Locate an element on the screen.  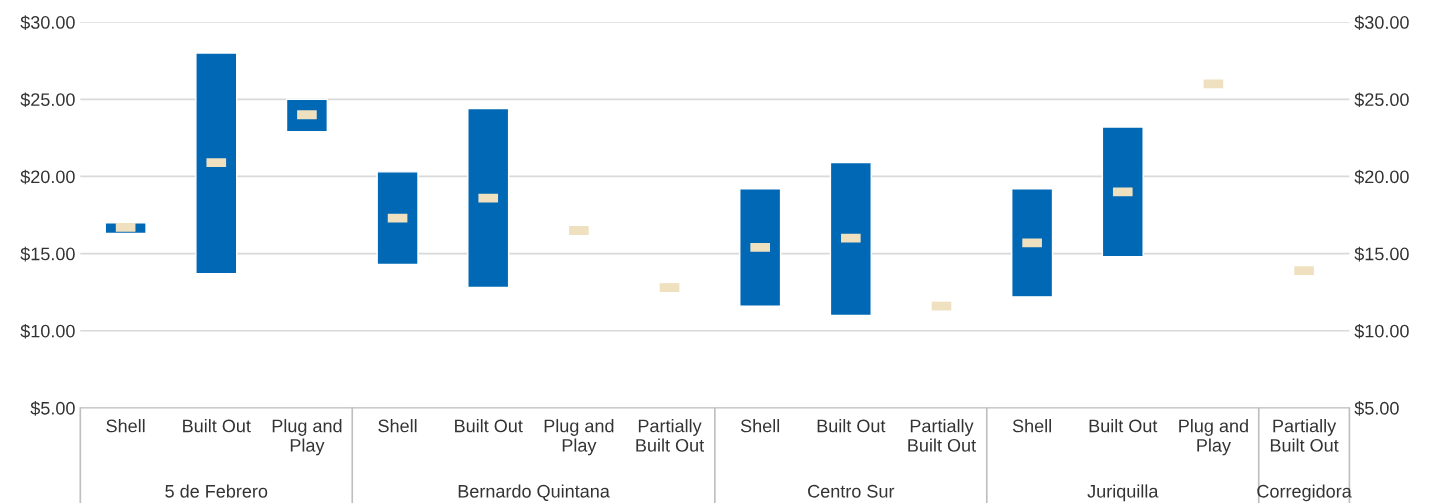
y2-tick-label: $5.00 is located at coordinates (1376, 408).